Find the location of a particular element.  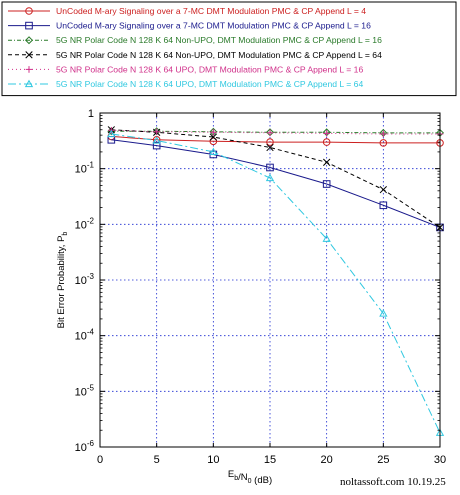

watermark: noltassoft.com 10.19.25 is located at coordinates (393, 482).